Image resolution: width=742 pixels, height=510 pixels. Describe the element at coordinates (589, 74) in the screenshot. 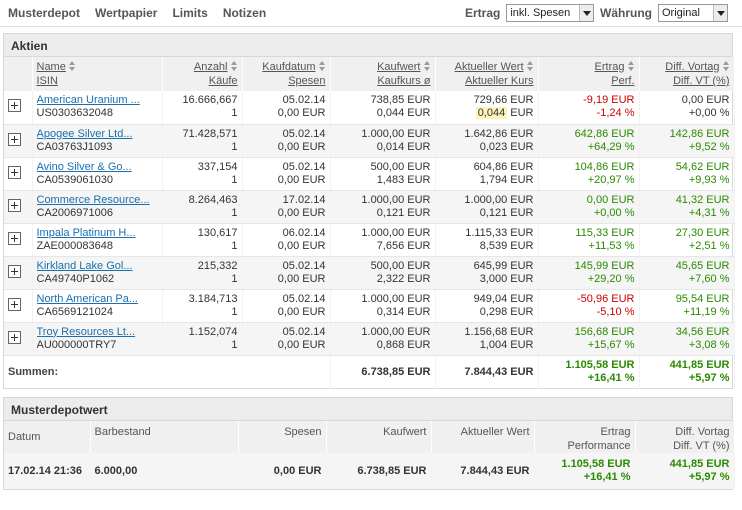

I see `col-ertrag: Ertrag Perf.` at that location.